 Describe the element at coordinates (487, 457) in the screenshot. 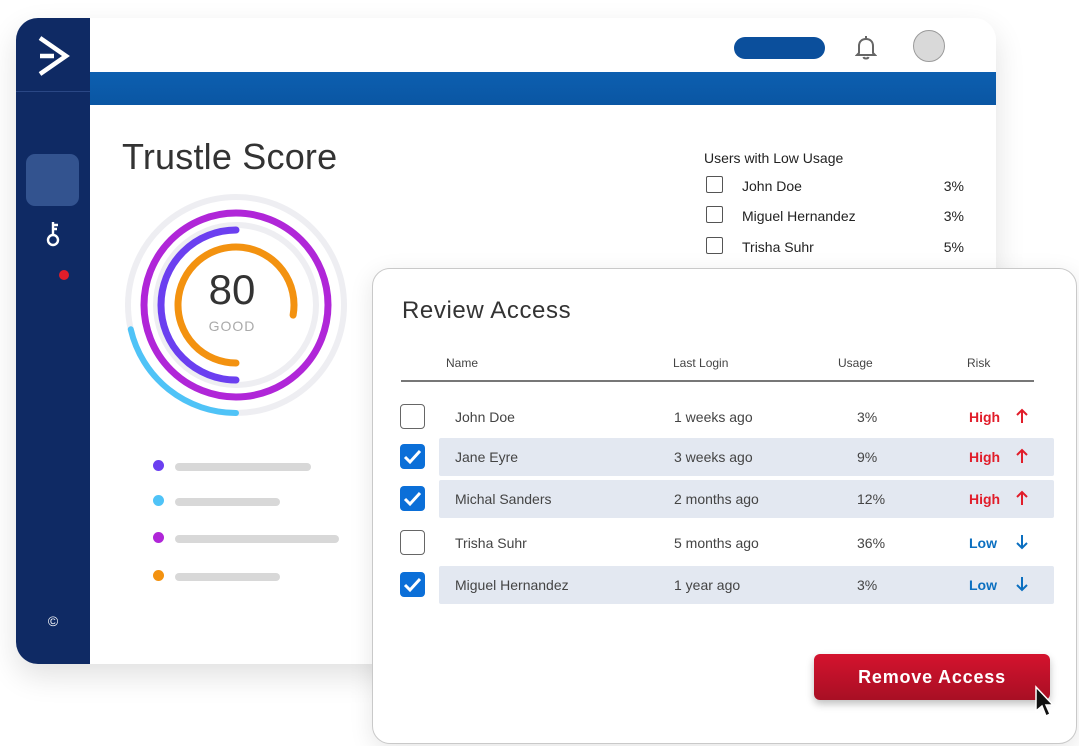

I see `row-name: Jane Eyre` at that location.